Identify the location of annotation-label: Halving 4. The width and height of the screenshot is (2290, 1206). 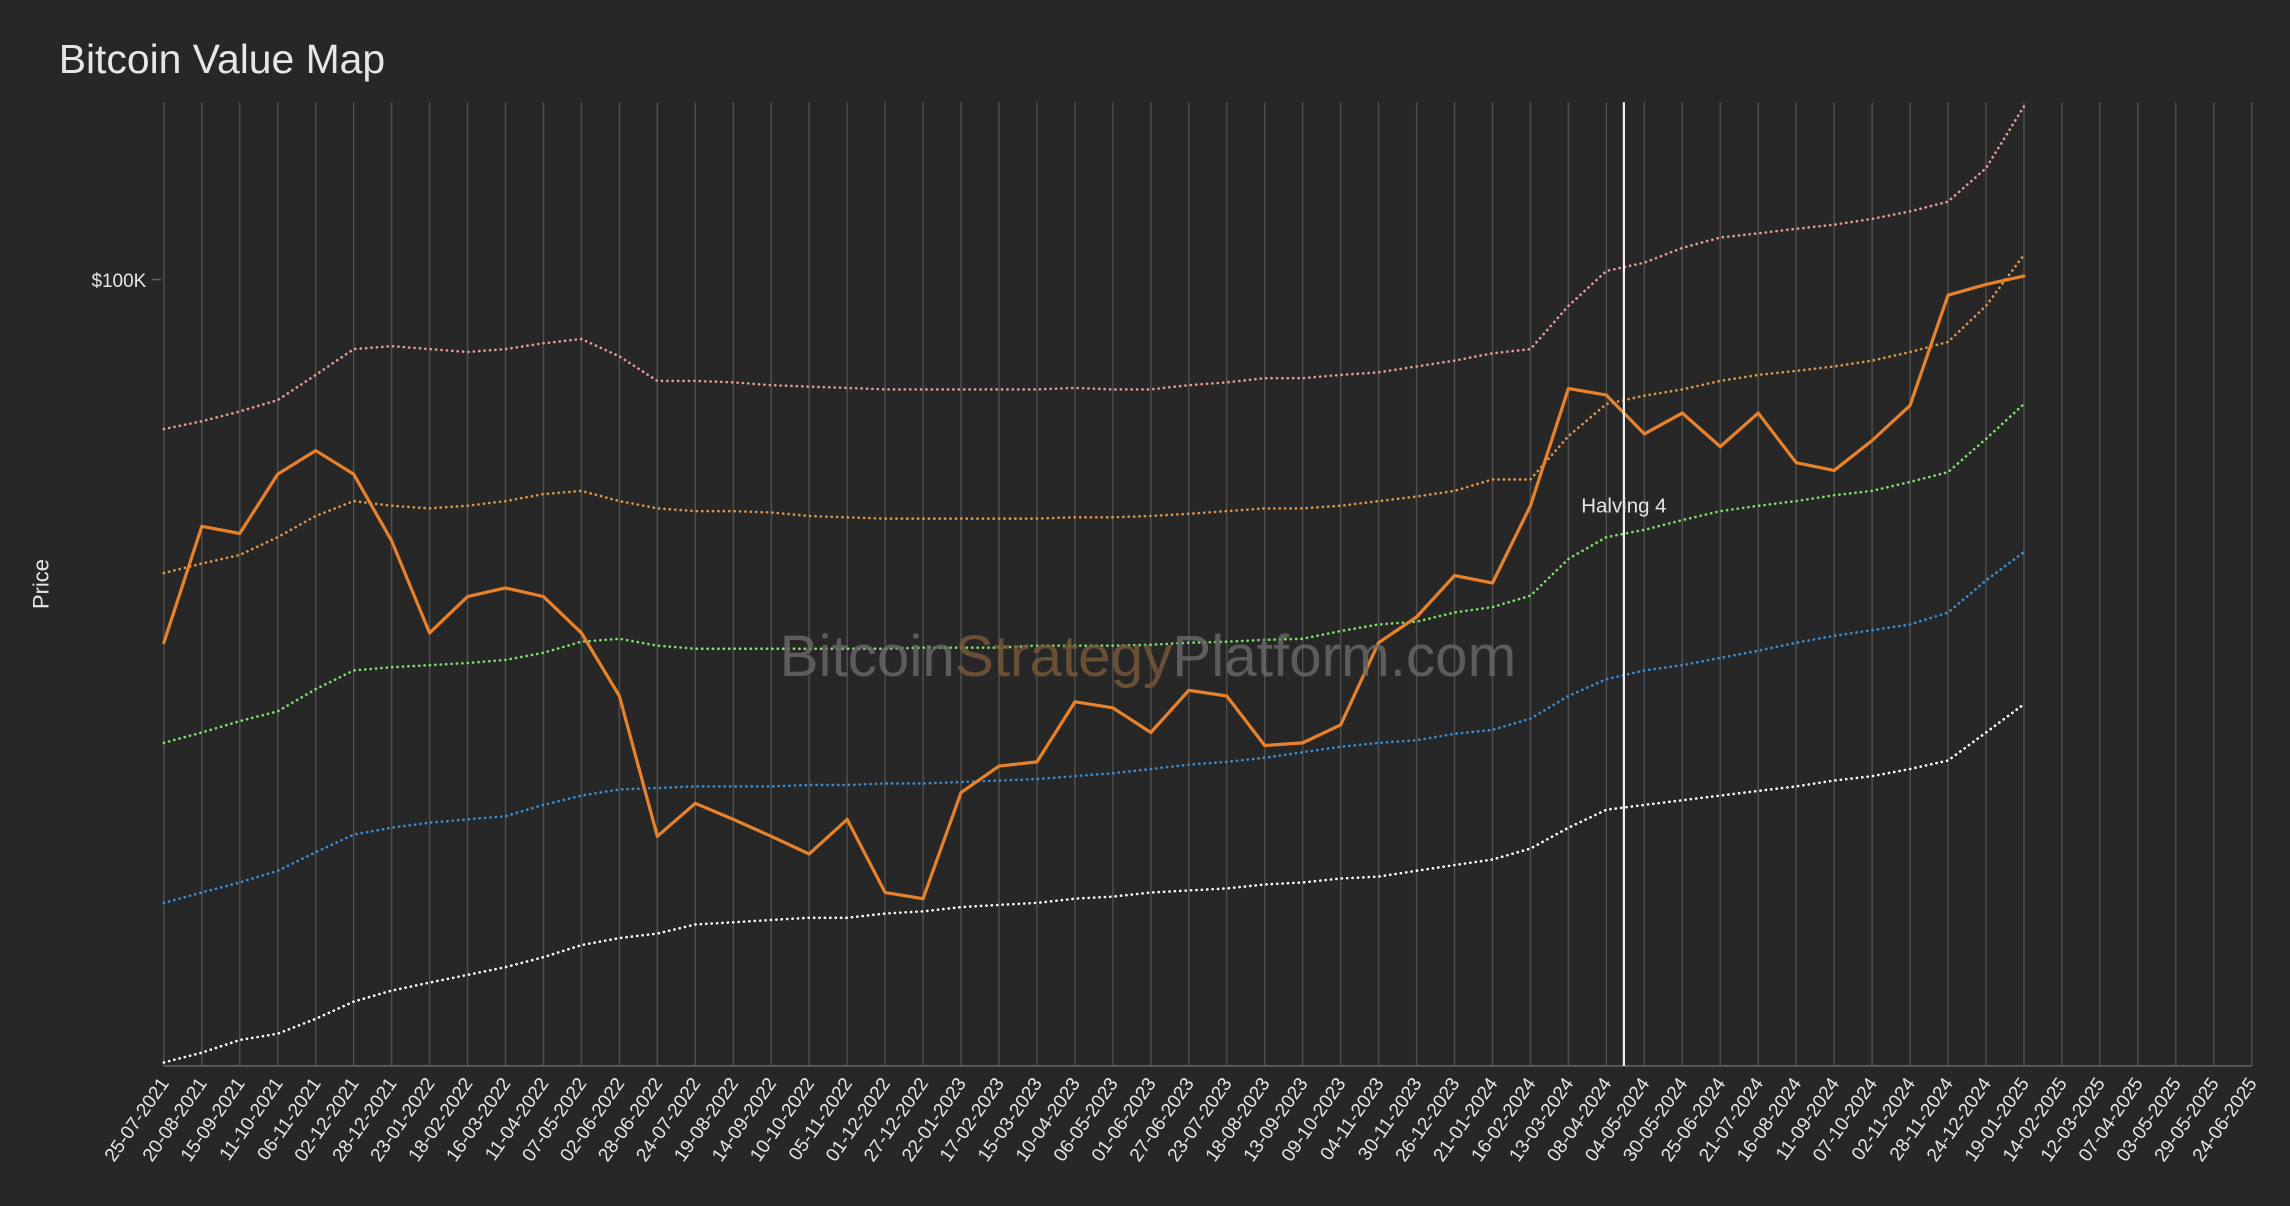
(1623, 505).